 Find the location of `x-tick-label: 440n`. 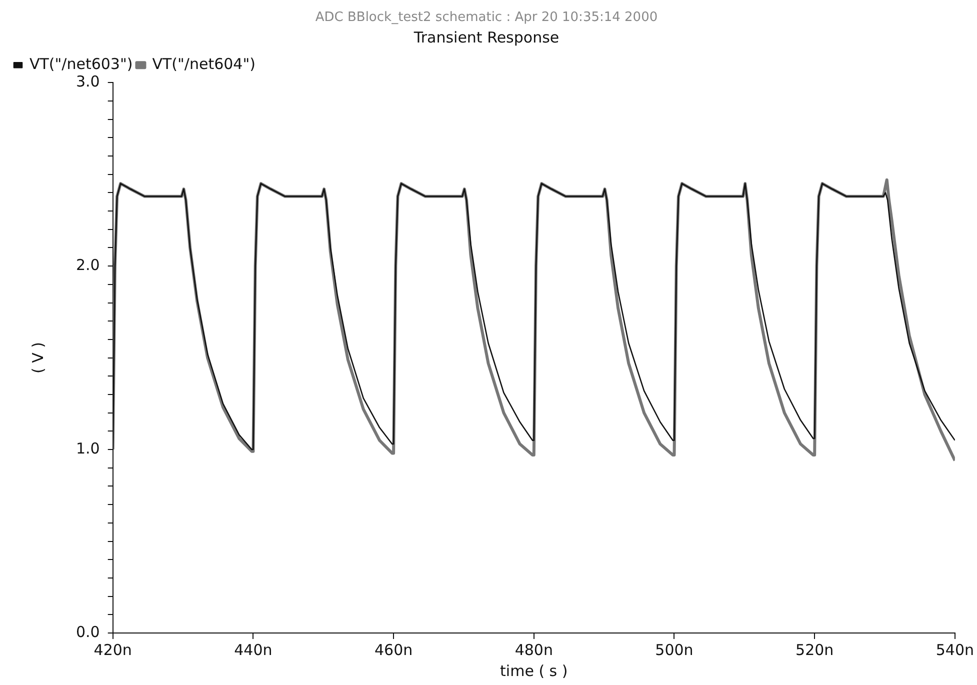

x-tick-label: 440n is located at coordinates (253, 649).